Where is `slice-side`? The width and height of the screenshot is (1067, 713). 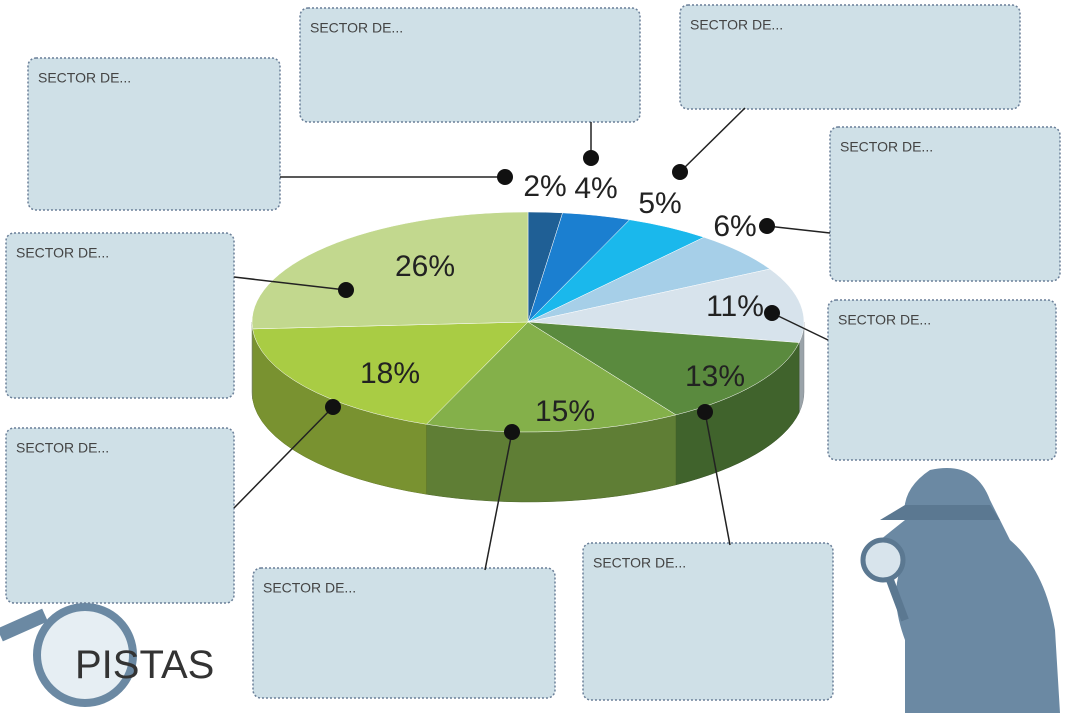 slice-side is located at coordinates (252, 360).